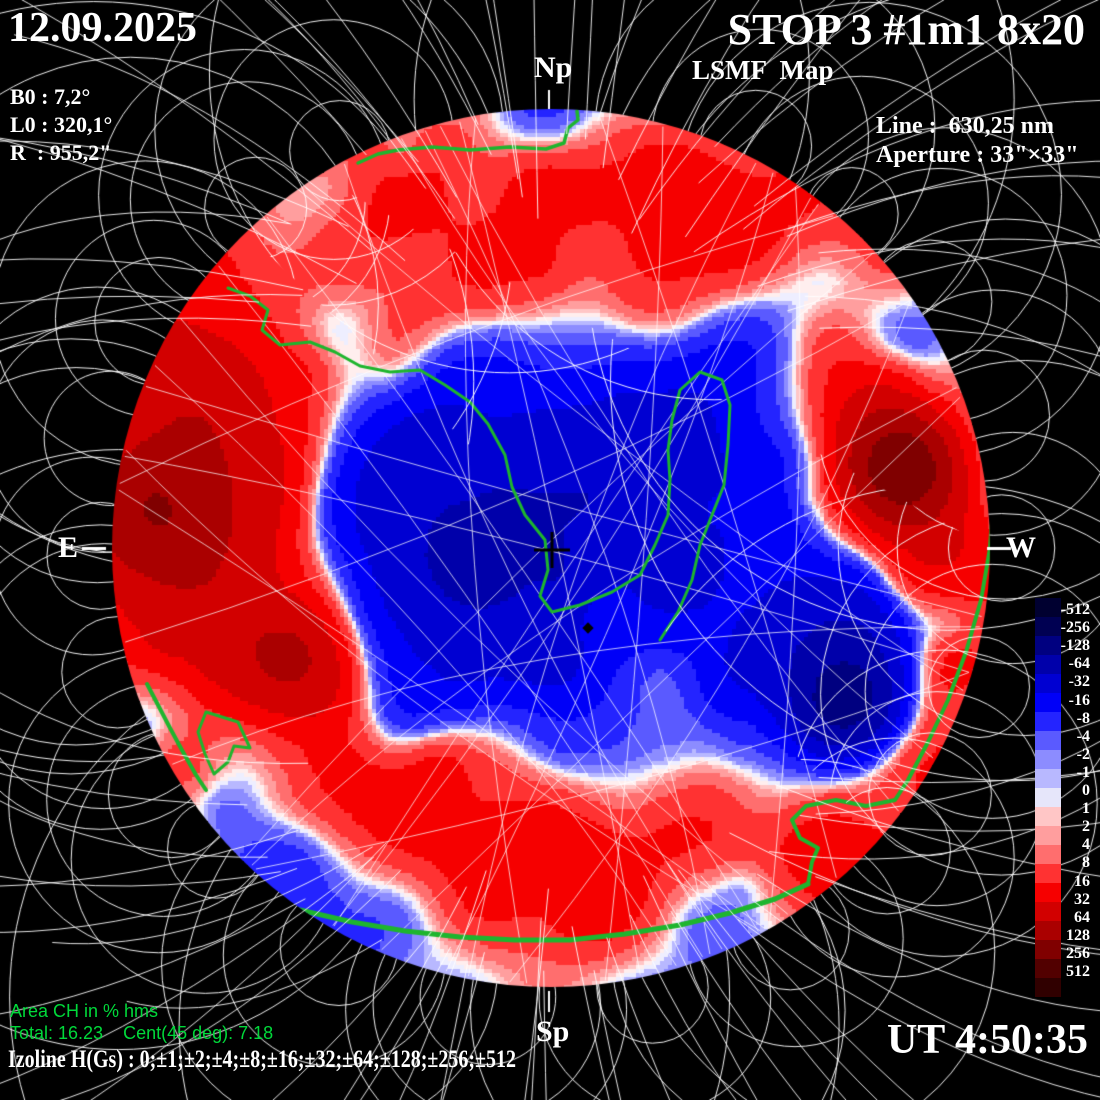 The width and height of the screenshot is (1100, 1100). Describe the element at coordinates (987, 1040) in the screenshot. I see `universal-time: UT 4:50:35` at that location.